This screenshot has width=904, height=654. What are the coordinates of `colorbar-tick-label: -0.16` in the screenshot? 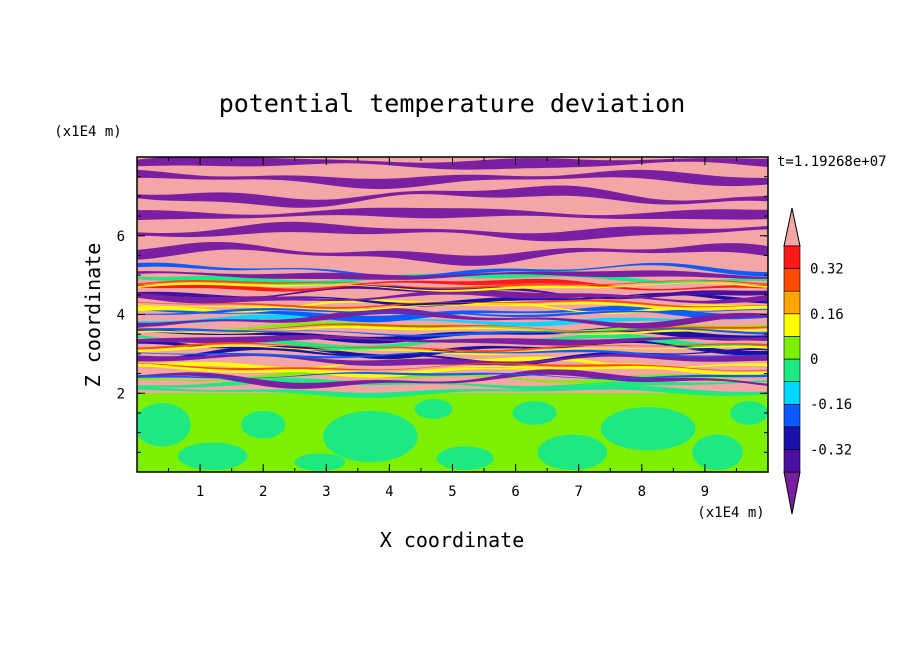 It's located at (831, 405).